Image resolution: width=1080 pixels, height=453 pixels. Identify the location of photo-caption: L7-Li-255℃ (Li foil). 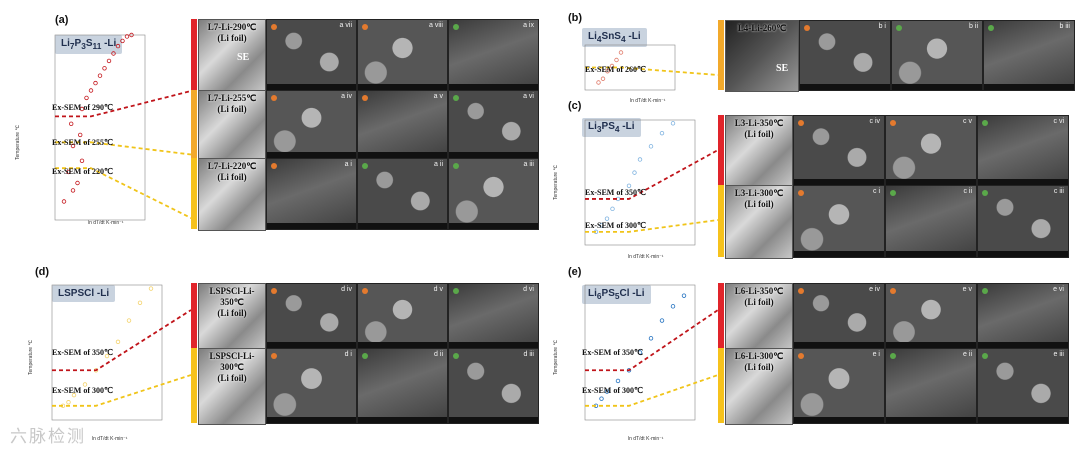
(232, 104).